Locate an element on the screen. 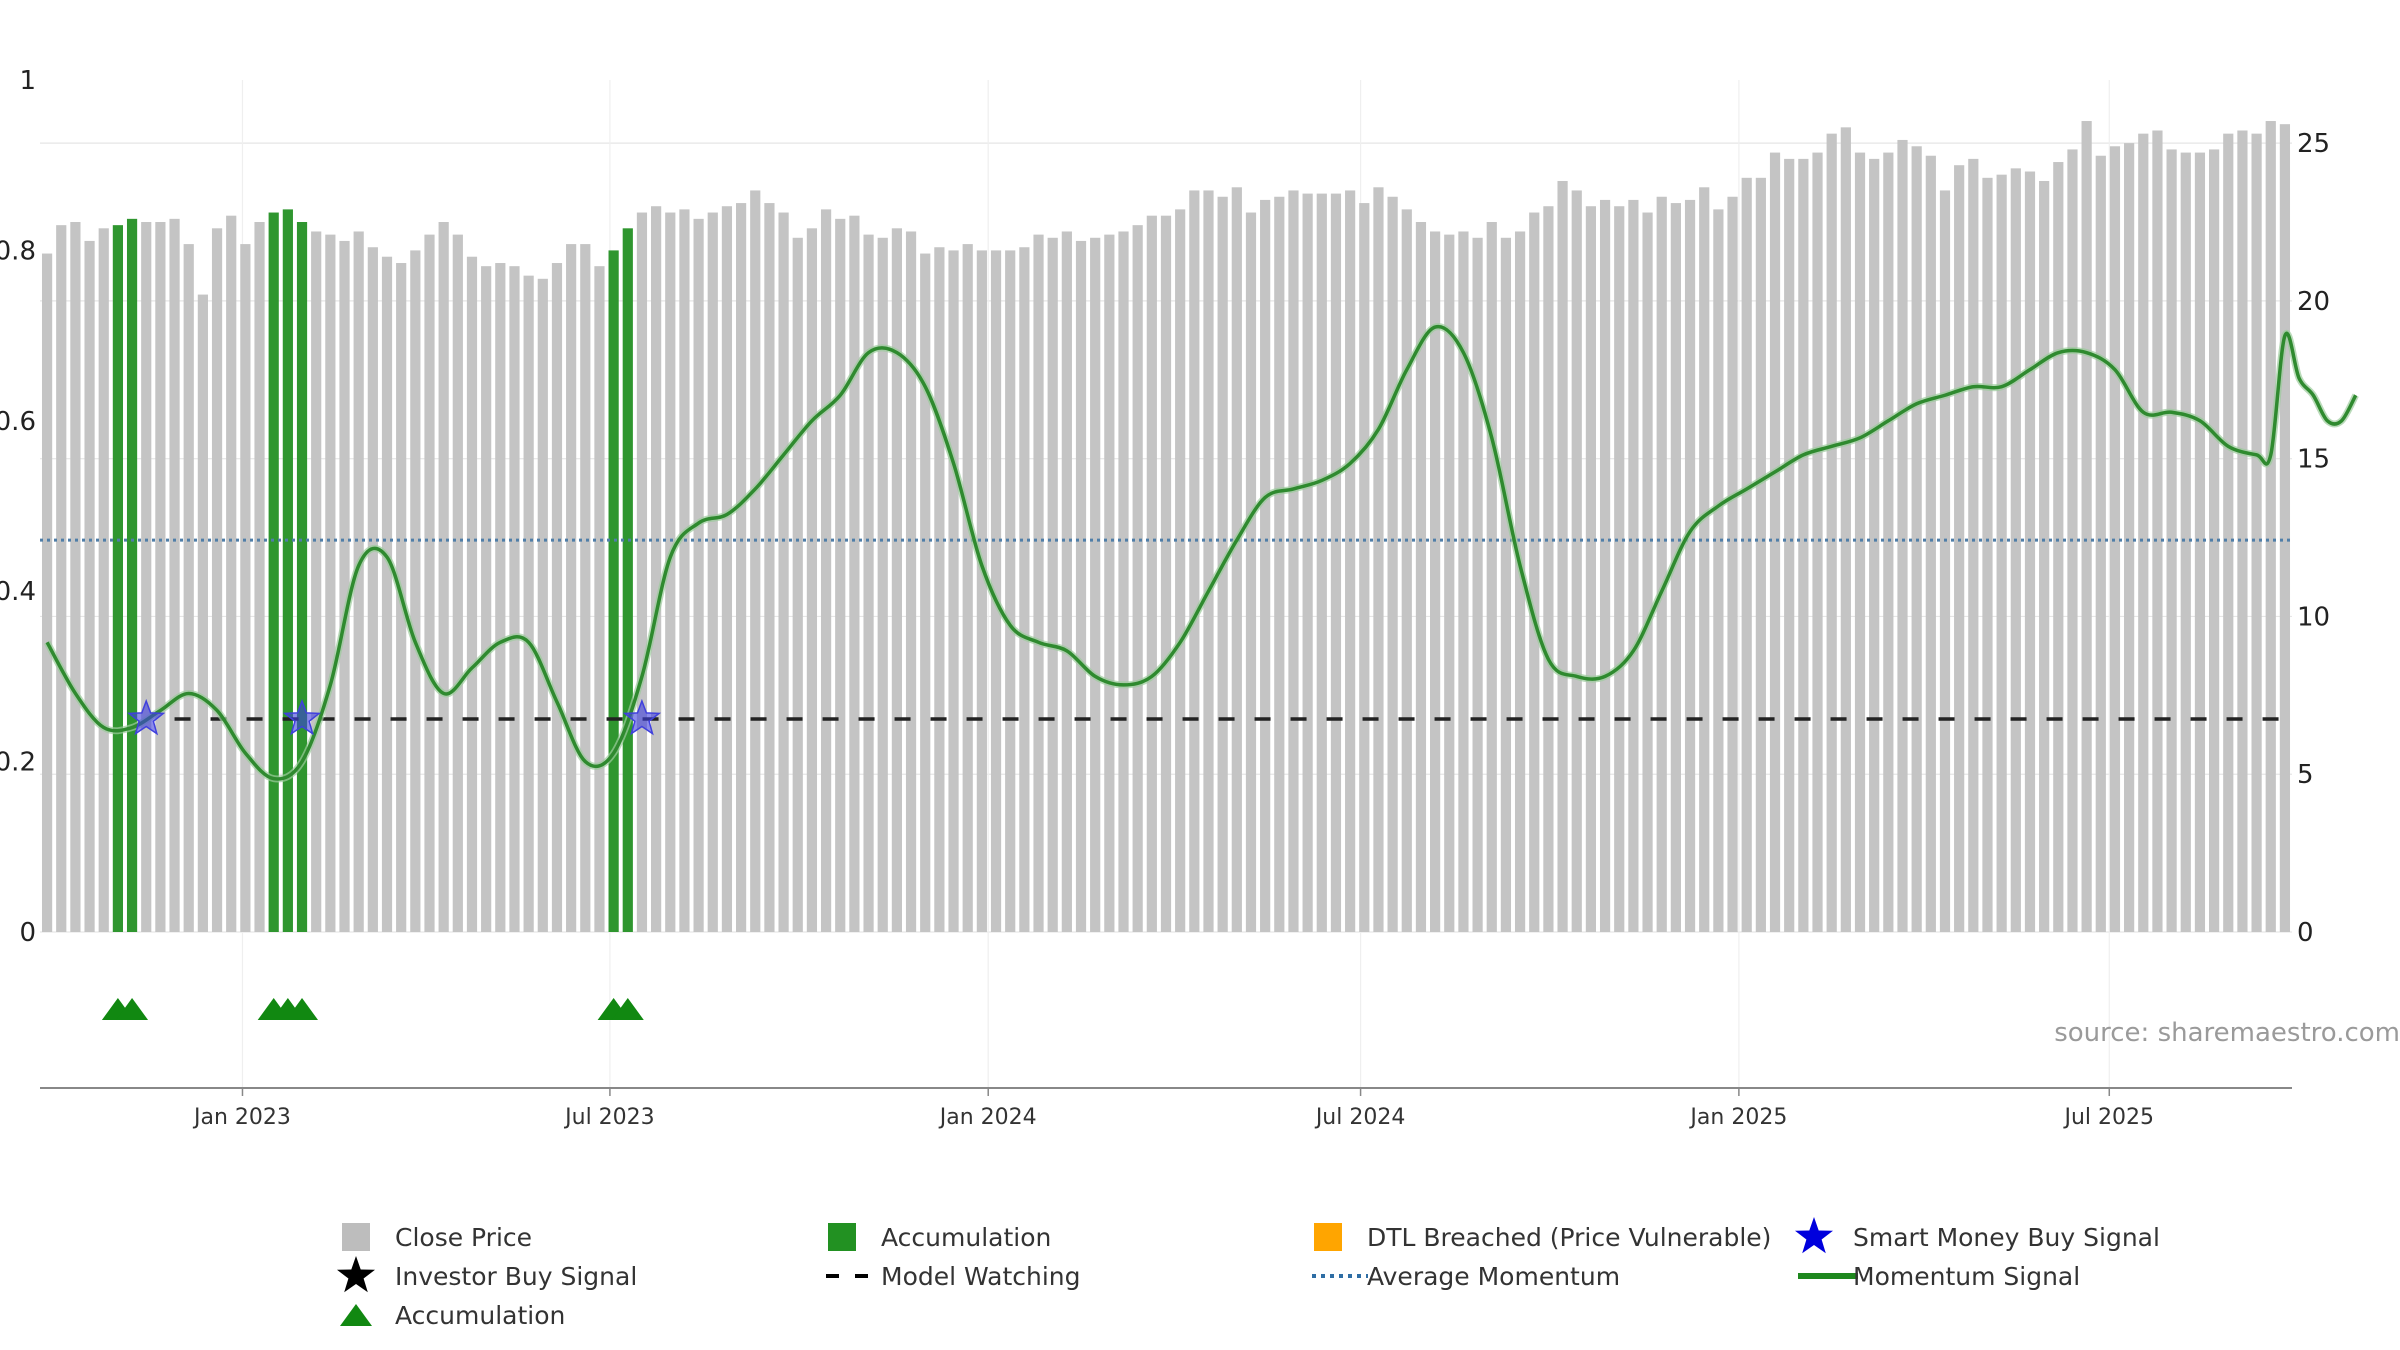 The width and height of the screenshot is (2400, 1350). x-tick-label: Jul 2025 is located at coordinates (2109, 1117).